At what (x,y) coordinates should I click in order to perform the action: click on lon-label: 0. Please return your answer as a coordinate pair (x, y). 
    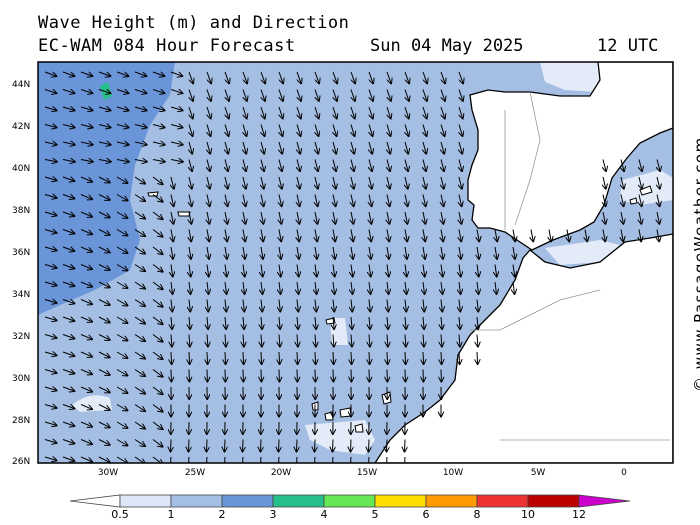
    Looking at the image, I should click on (624, 473).